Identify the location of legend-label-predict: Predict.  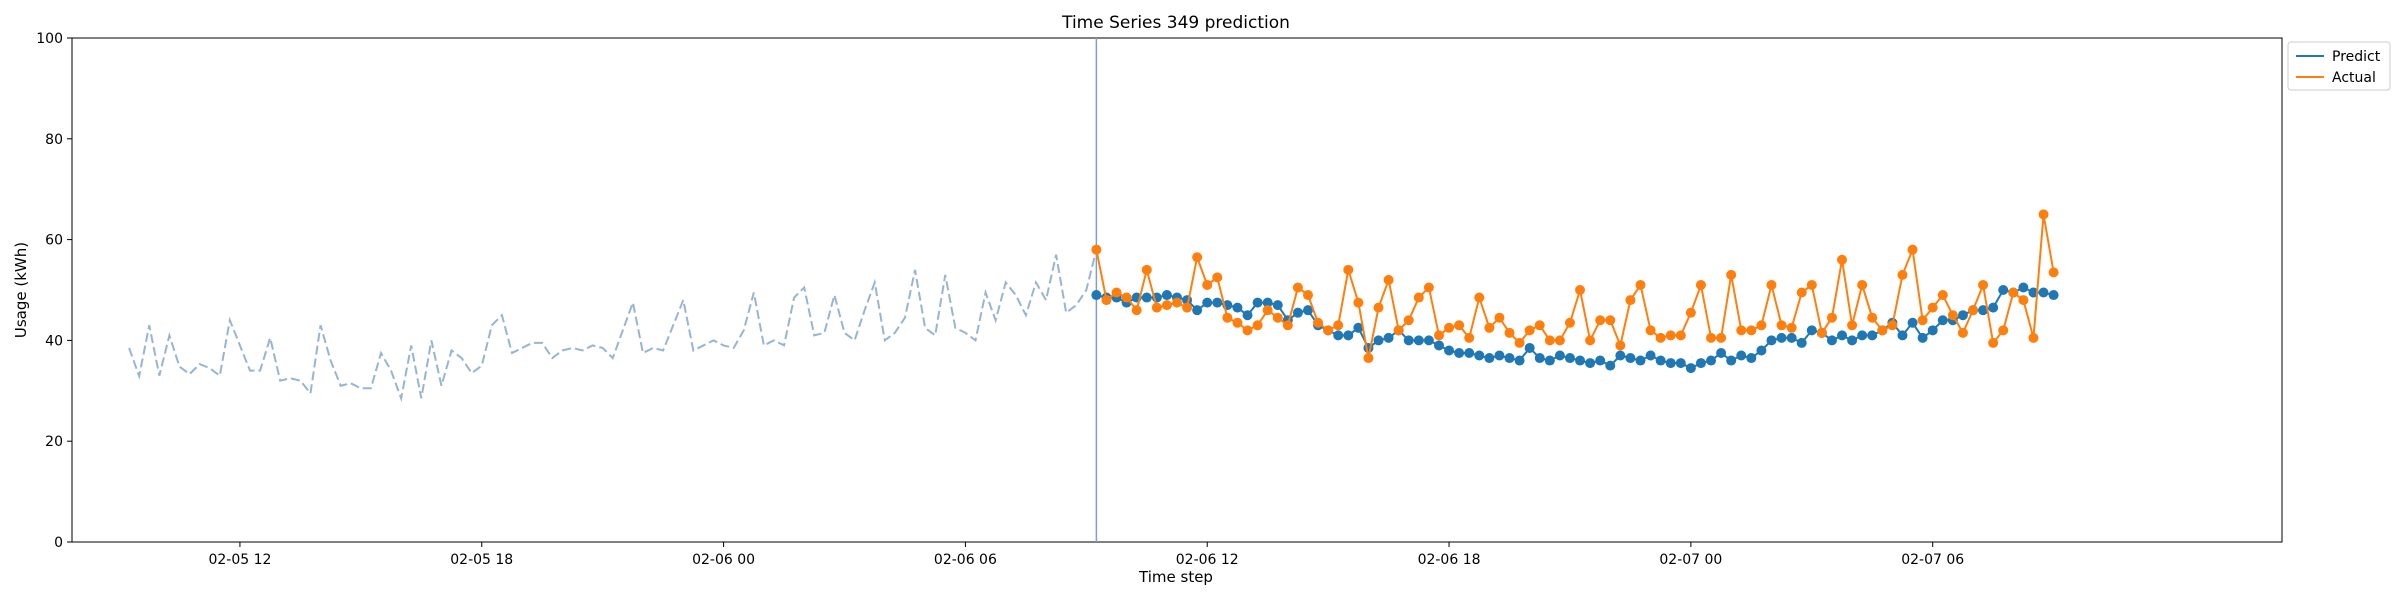
(2356, 57).